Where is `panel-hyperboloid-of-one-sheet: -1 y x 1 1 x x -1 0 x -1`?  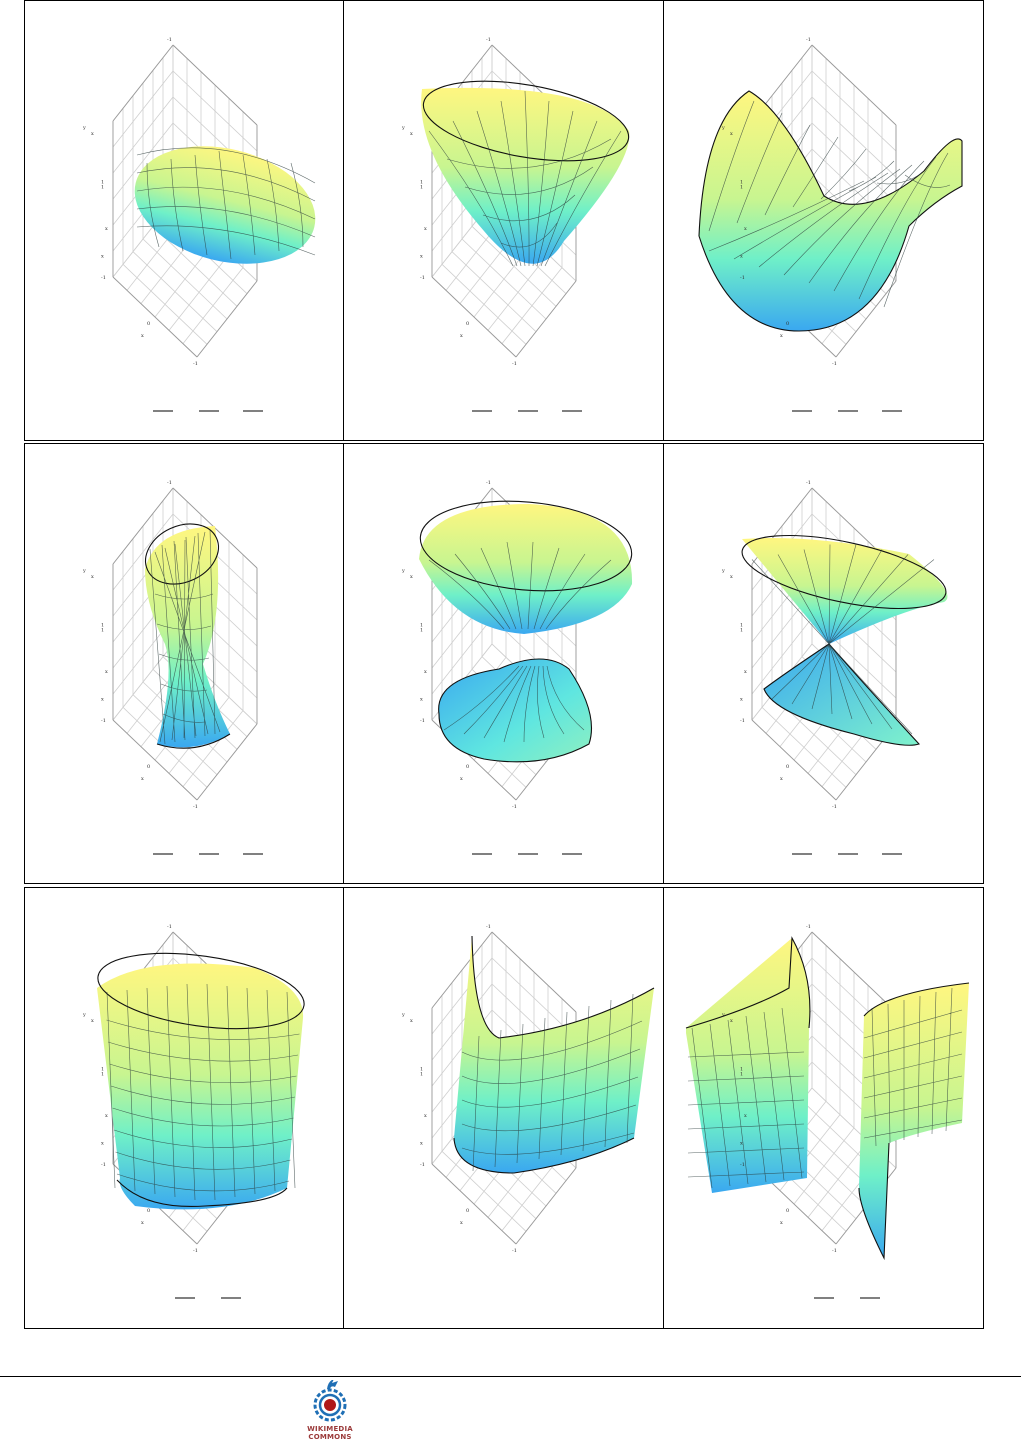
panel-hyperboloid-of-one-sheet: -1 y x 1 1 x x -1 0 x -1 is located at coordinates (184, 663).